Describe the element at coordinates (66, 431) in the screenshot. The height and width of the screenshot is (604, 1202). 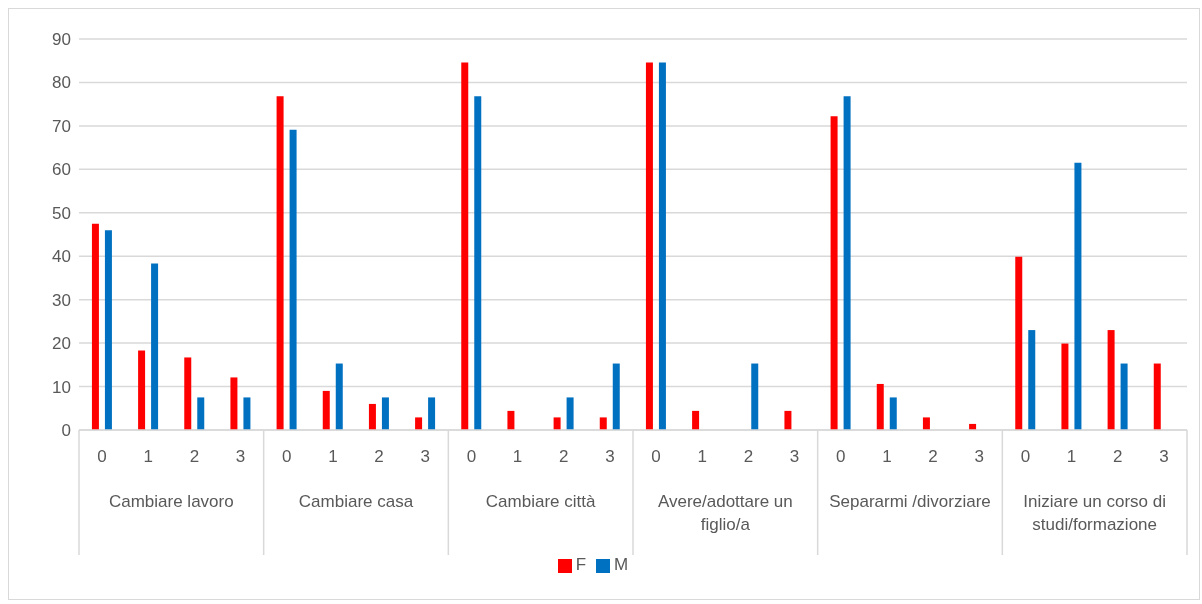
I see `y-tick-label: 0` at that location.